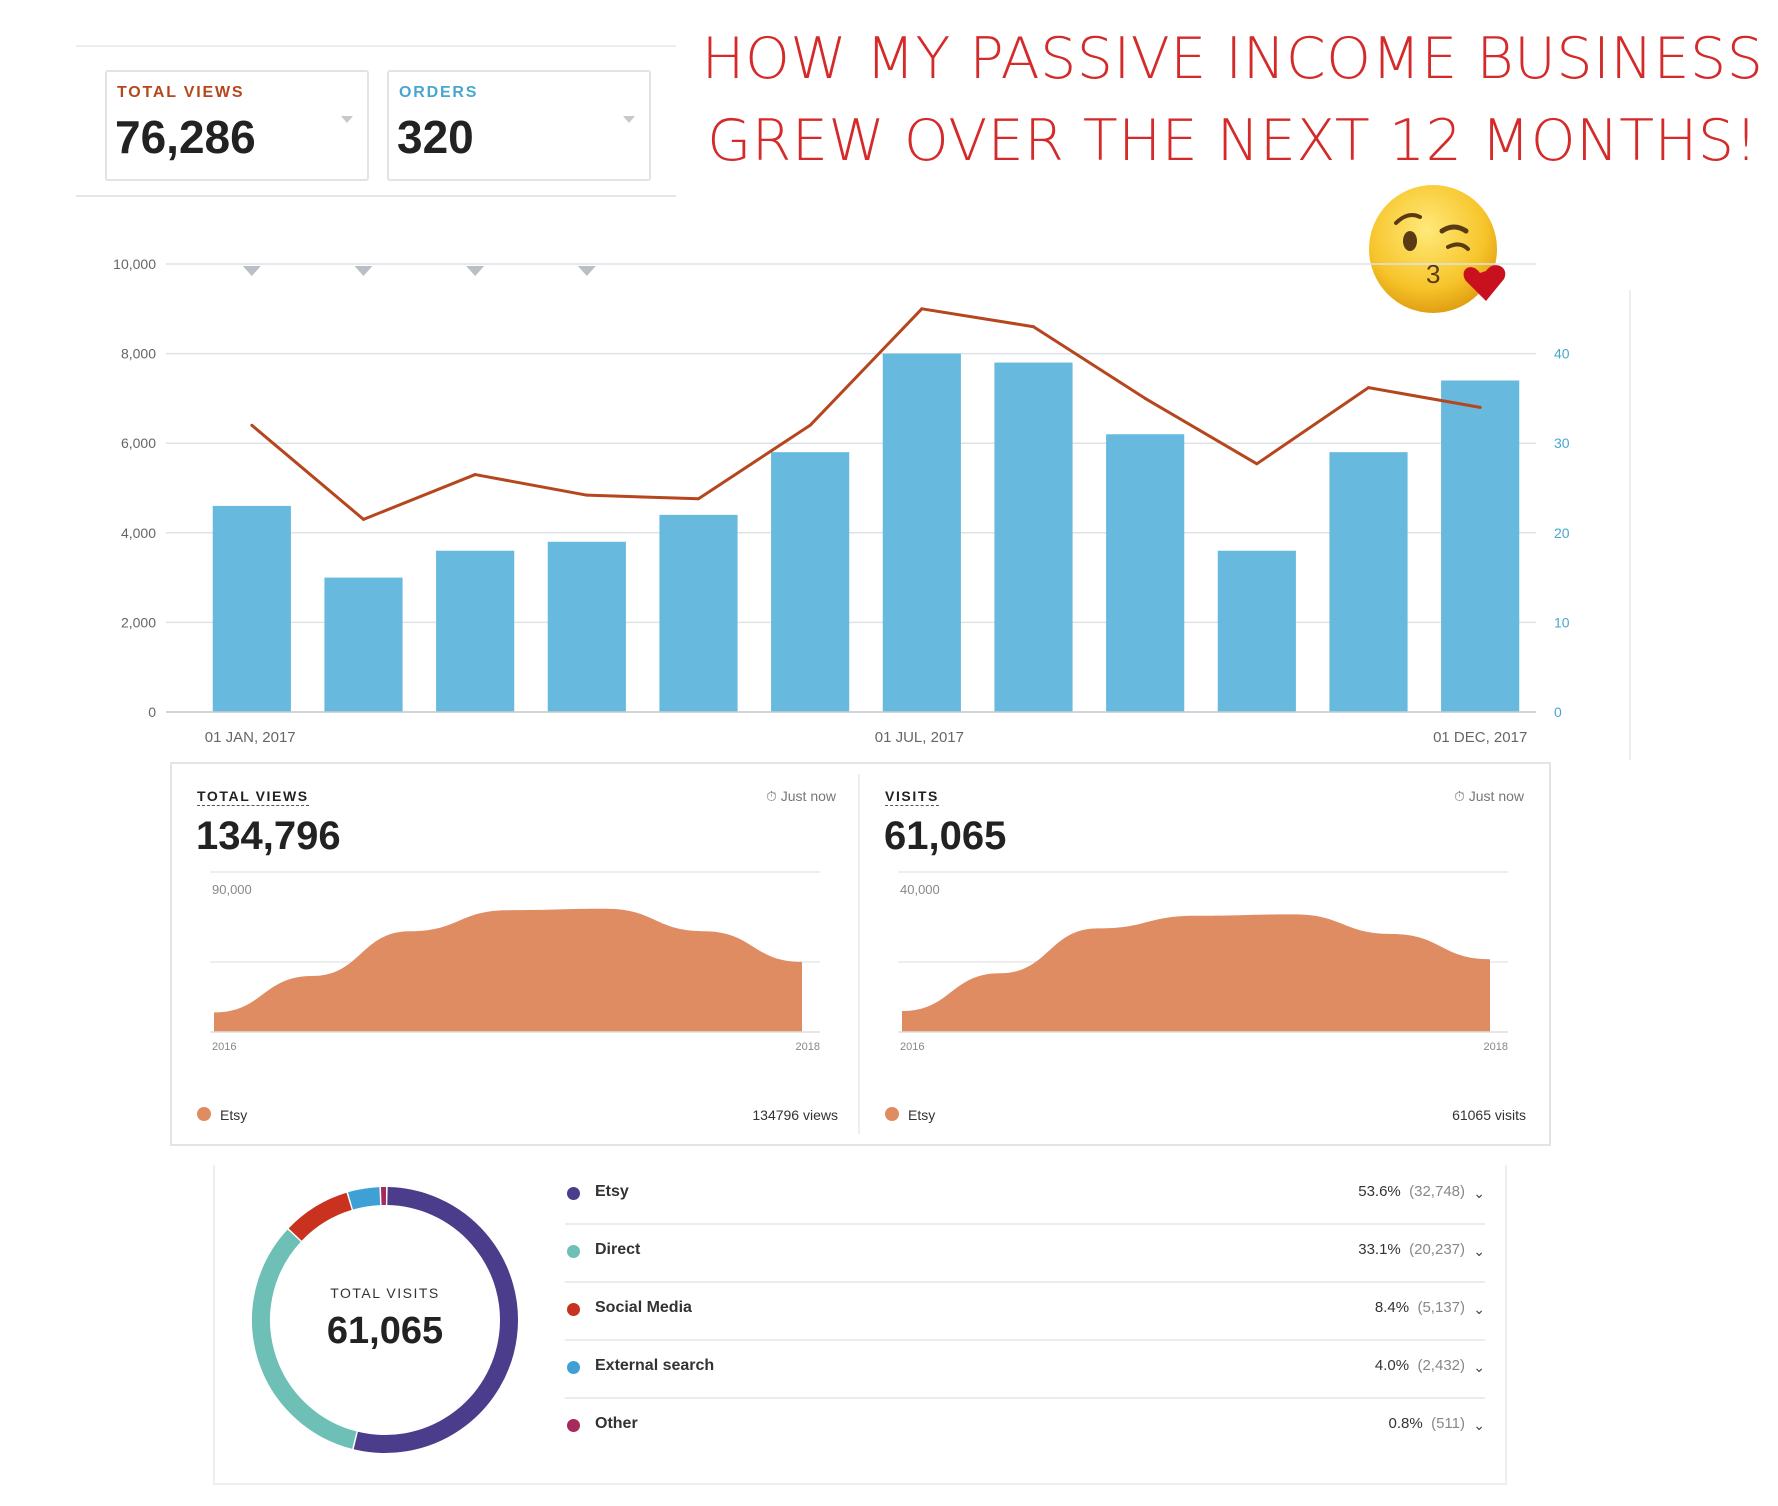 Image resolution: width=1778 pixels, height=1506 pixels. What do you see at coordinates (612, 1191) in the screenshot?
I see `traffic-name: Etsy` at bounding box center [612, 1191].